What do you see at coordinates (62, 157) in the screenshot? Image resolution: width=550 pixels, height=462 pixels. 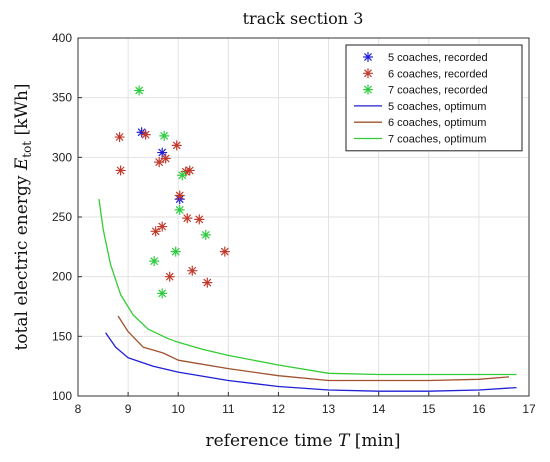 I see `y-tick-label: 300` at bounding box center [62, 157].